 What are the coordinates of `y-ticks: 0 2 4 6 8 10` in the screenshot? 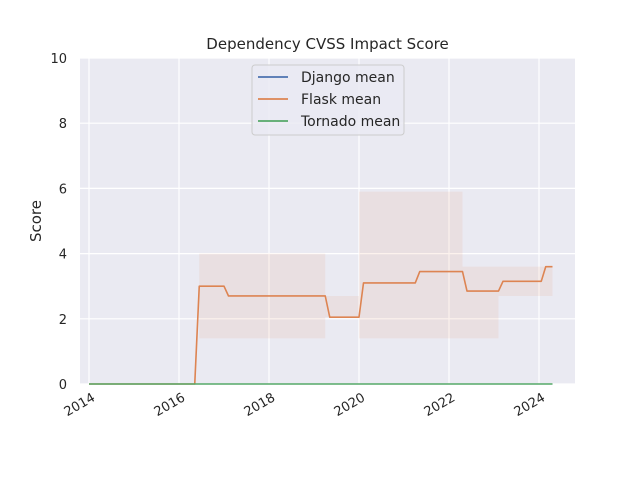 It's located at (58, 222).